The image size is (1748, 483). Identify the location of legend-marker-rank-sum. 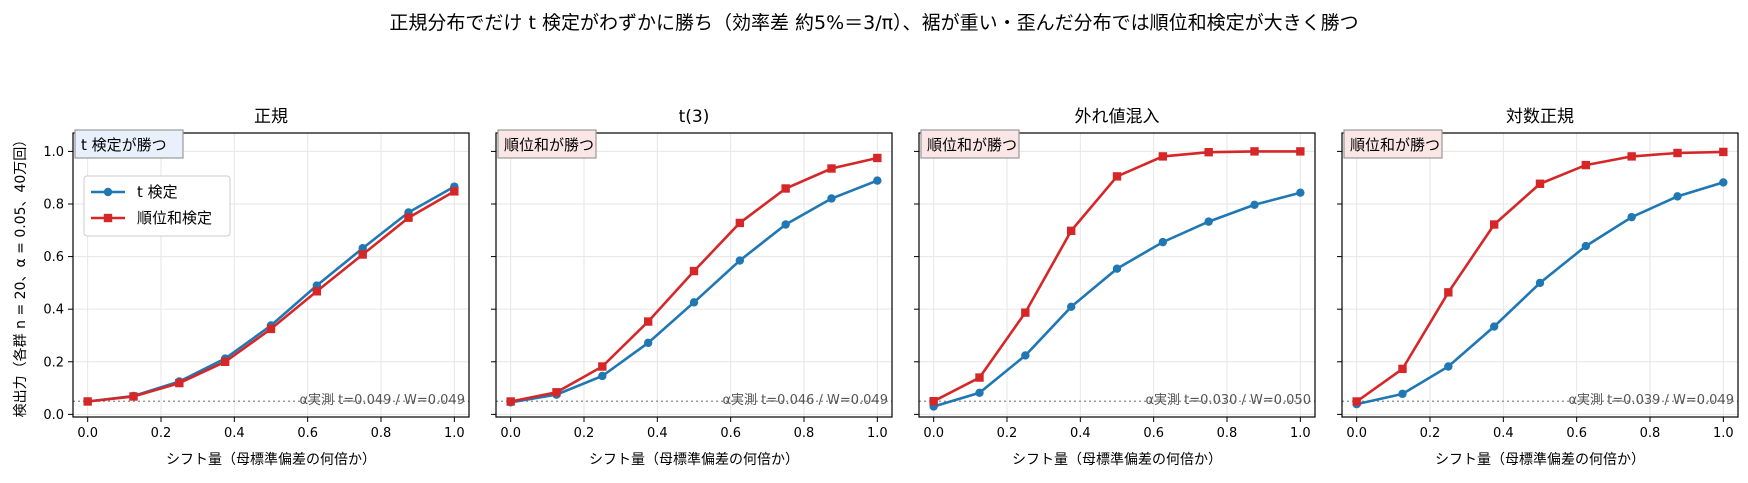
(108, 218).